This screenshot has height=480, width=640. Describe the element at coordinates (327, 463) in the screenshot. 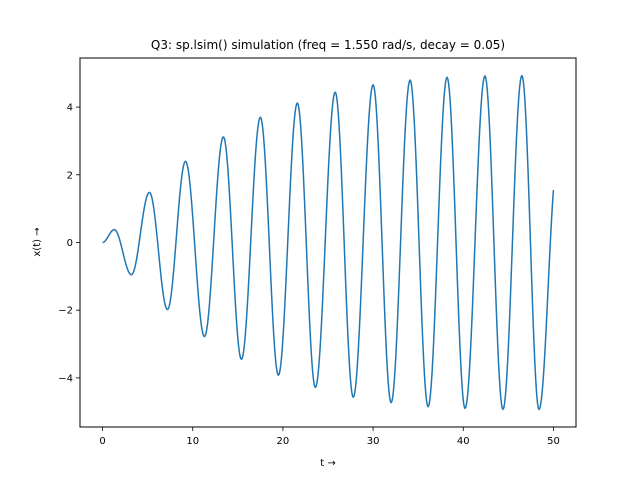

I see `x-axis-label: t →` at that location.